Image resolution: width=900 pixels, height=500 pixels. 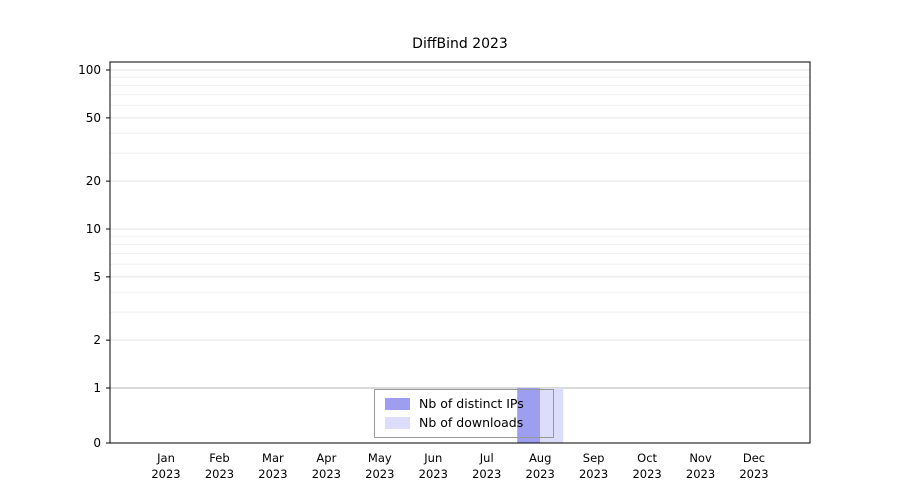 I want to click on x-tick-label-month: Aug, so click(x=540, y=458).